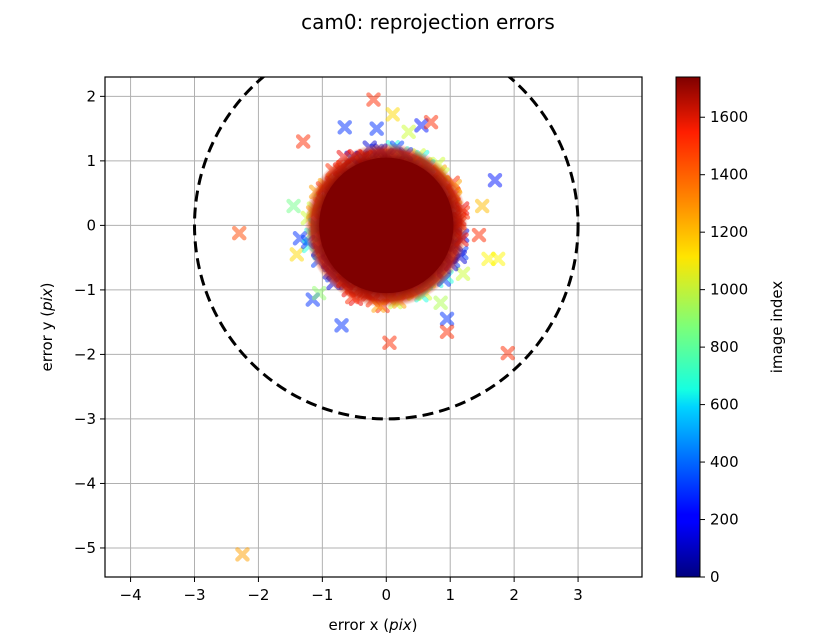 This screenshot has height=643, width=835. What do you see at coordinates (729, 175) in the screenshot?
I see `colorbar-tick-label: 1400` at bounding box center [729, 175].